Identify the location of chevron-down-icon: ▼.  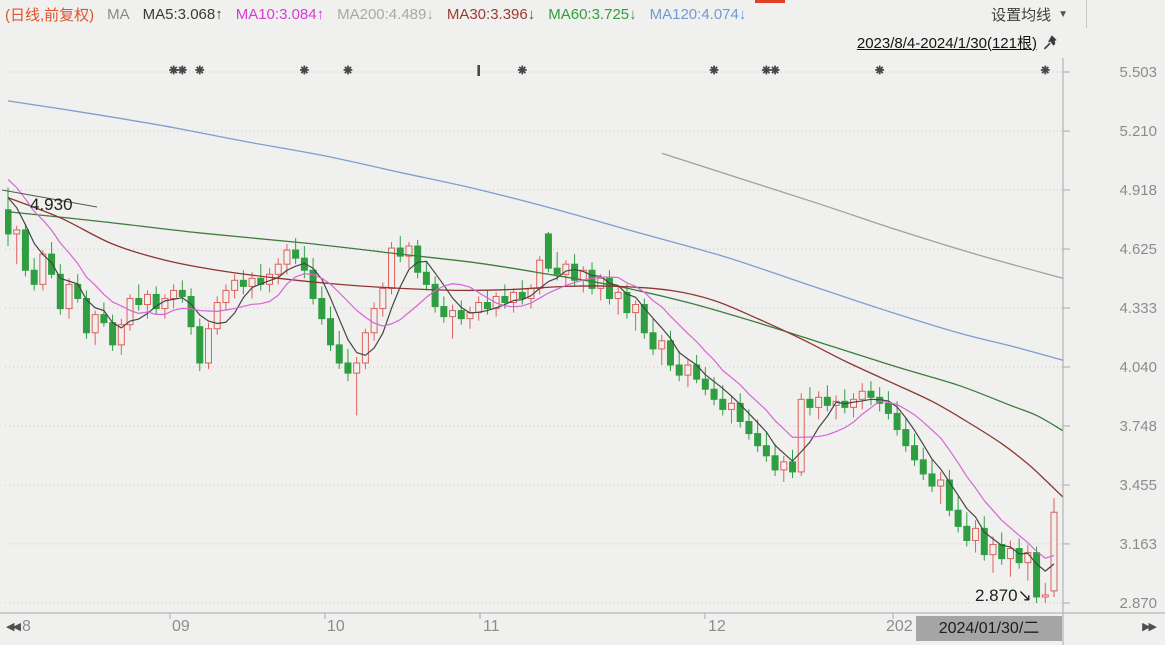
(1063, 14).